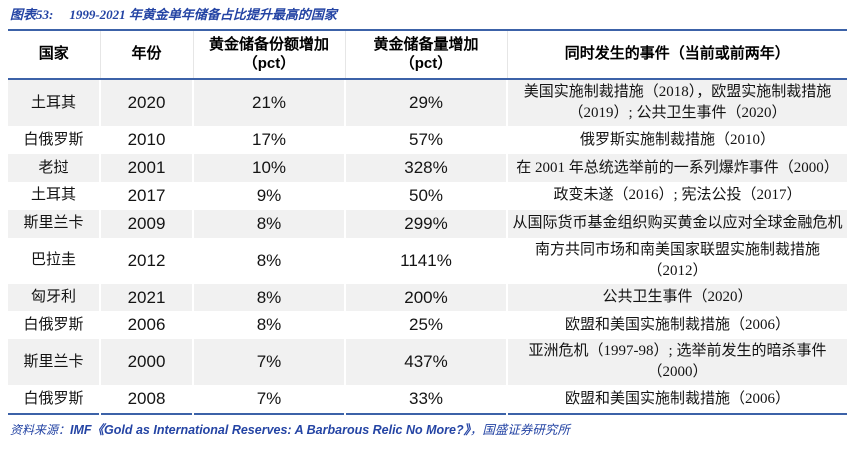  I want to click on table-row: 斯里兰卡 2009 8% 299% 从国际货币基金组织购买黄金以应对全球金融危机, so click(427, 223).